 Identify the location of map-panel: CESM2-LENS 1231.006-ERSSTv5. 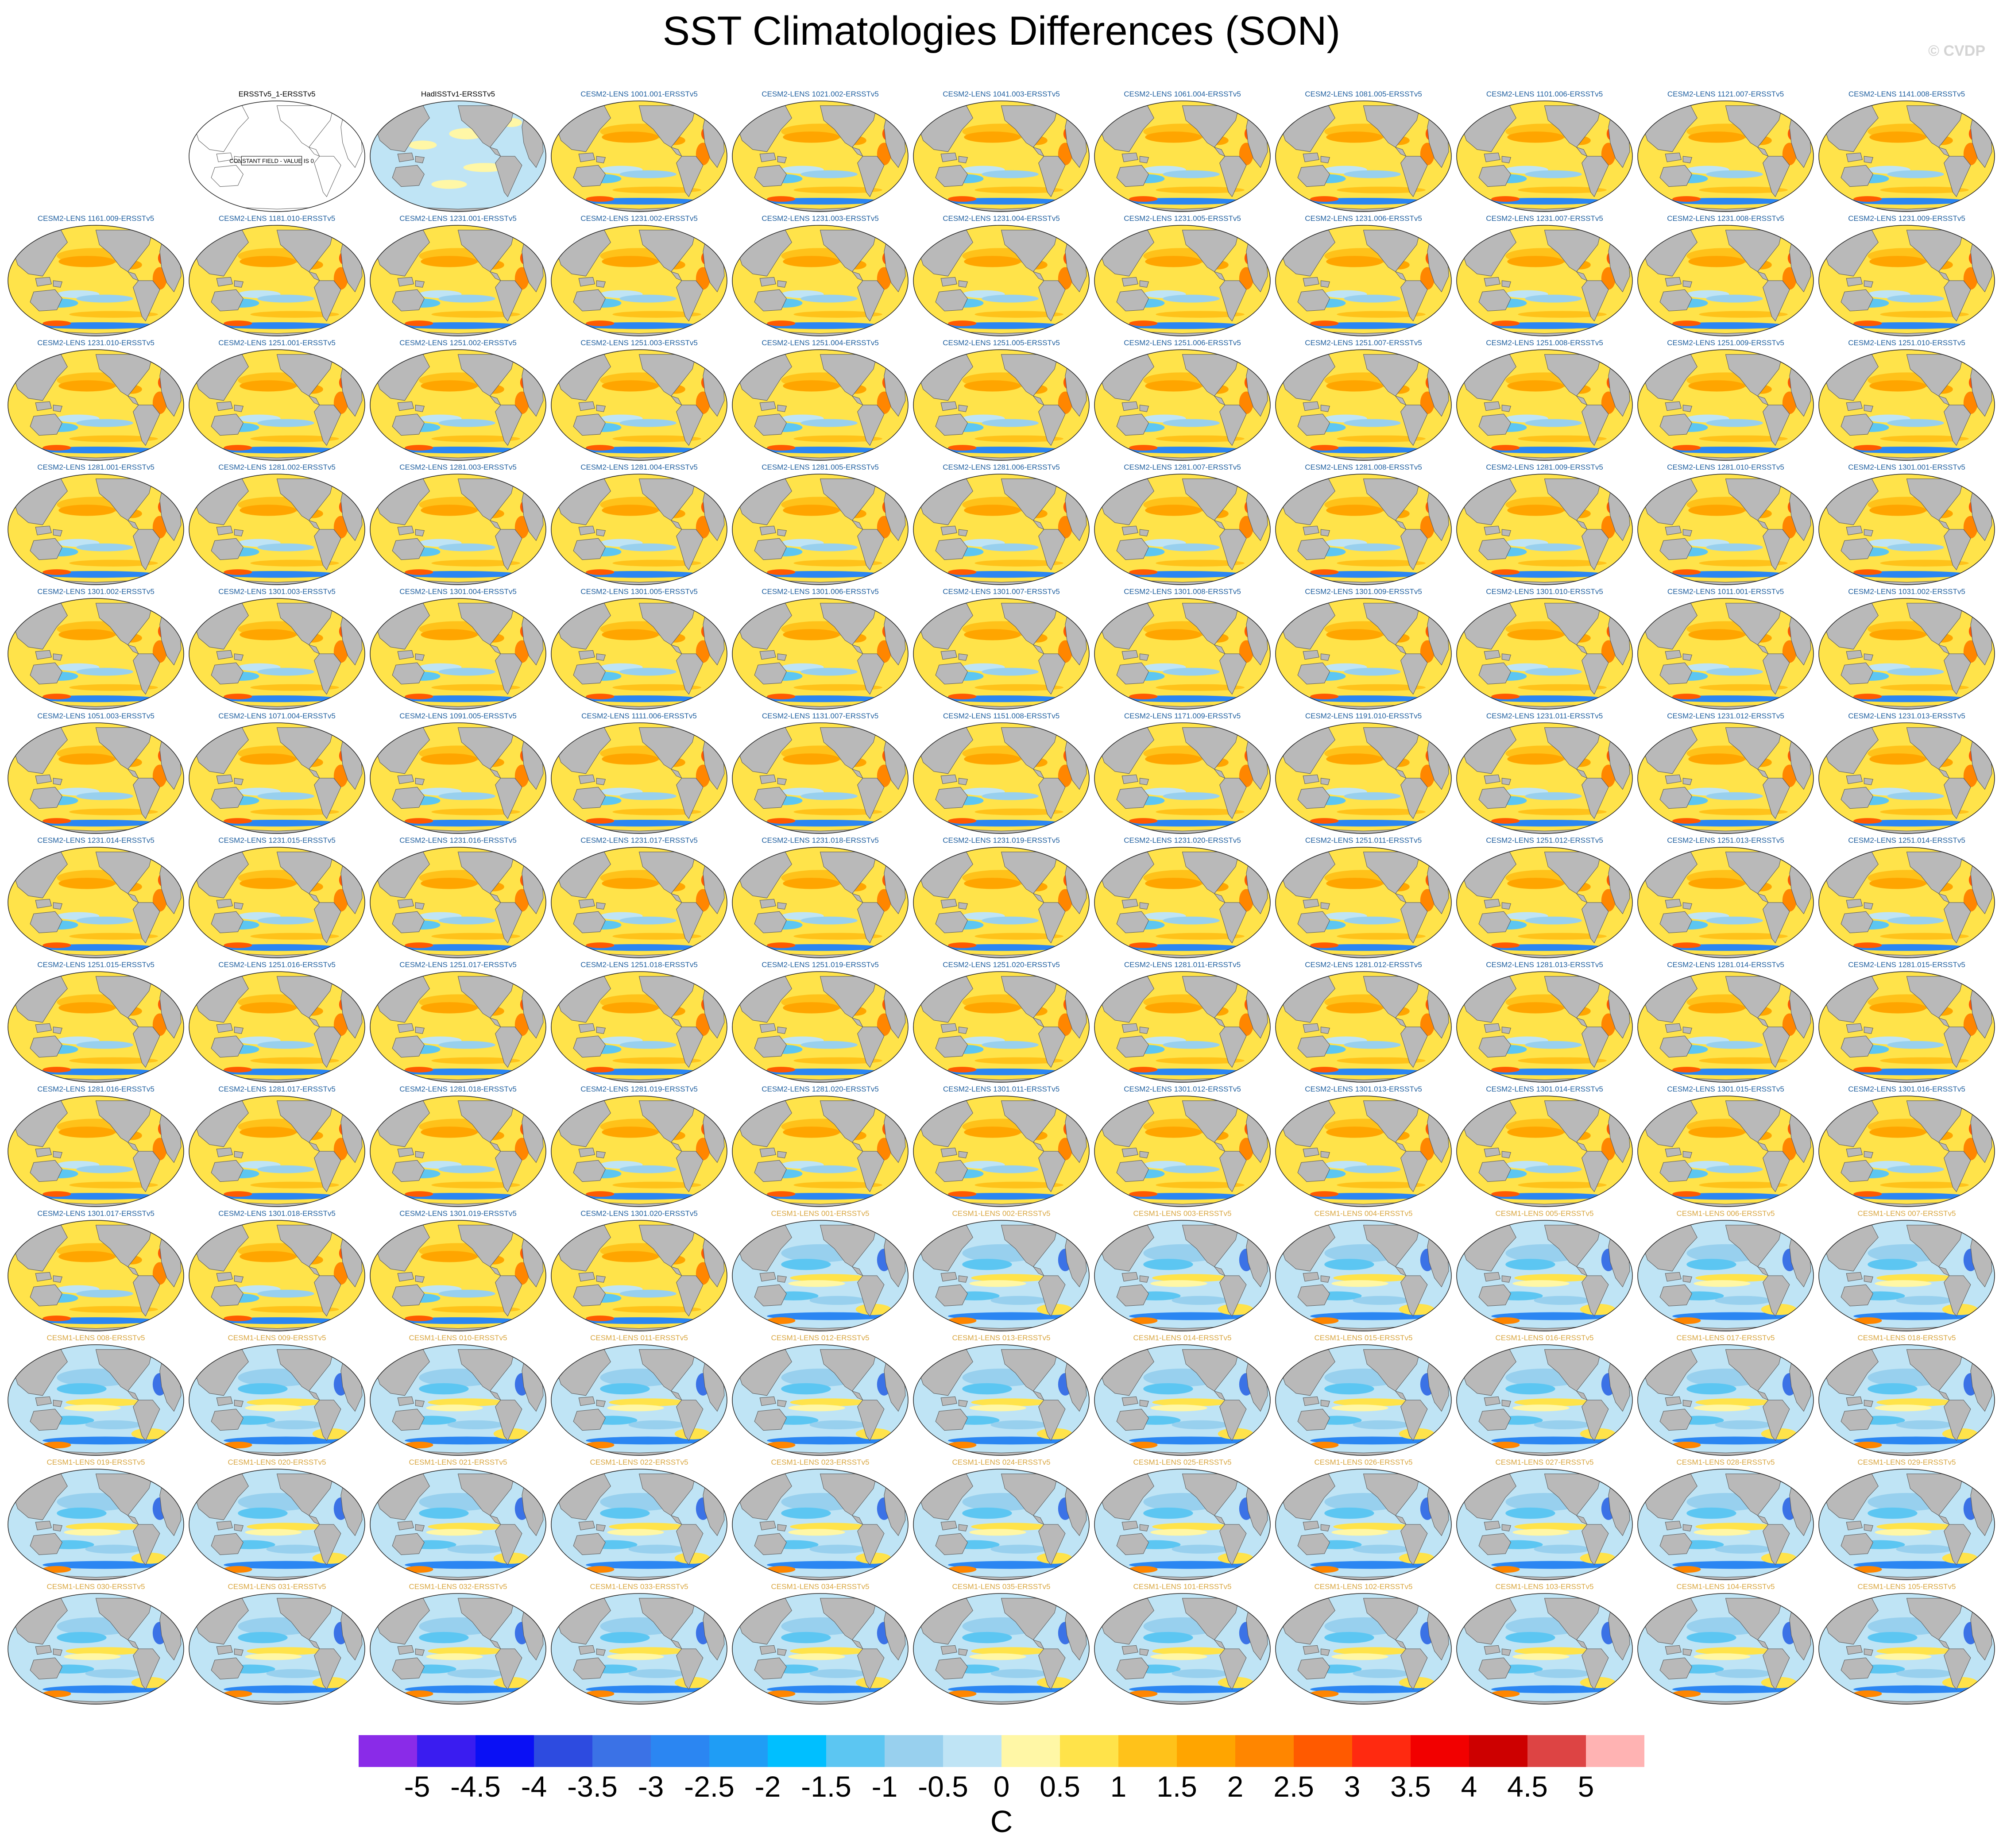
(1363, 276).